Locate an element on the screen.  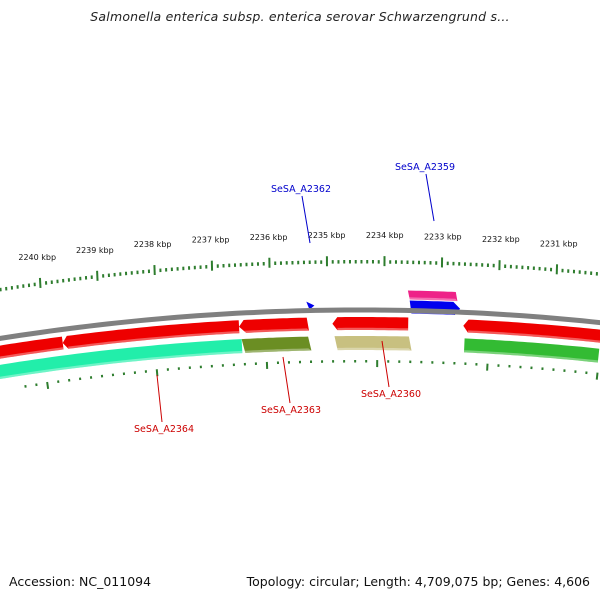
inner-tick-marks is located at coordinates (311, 375).